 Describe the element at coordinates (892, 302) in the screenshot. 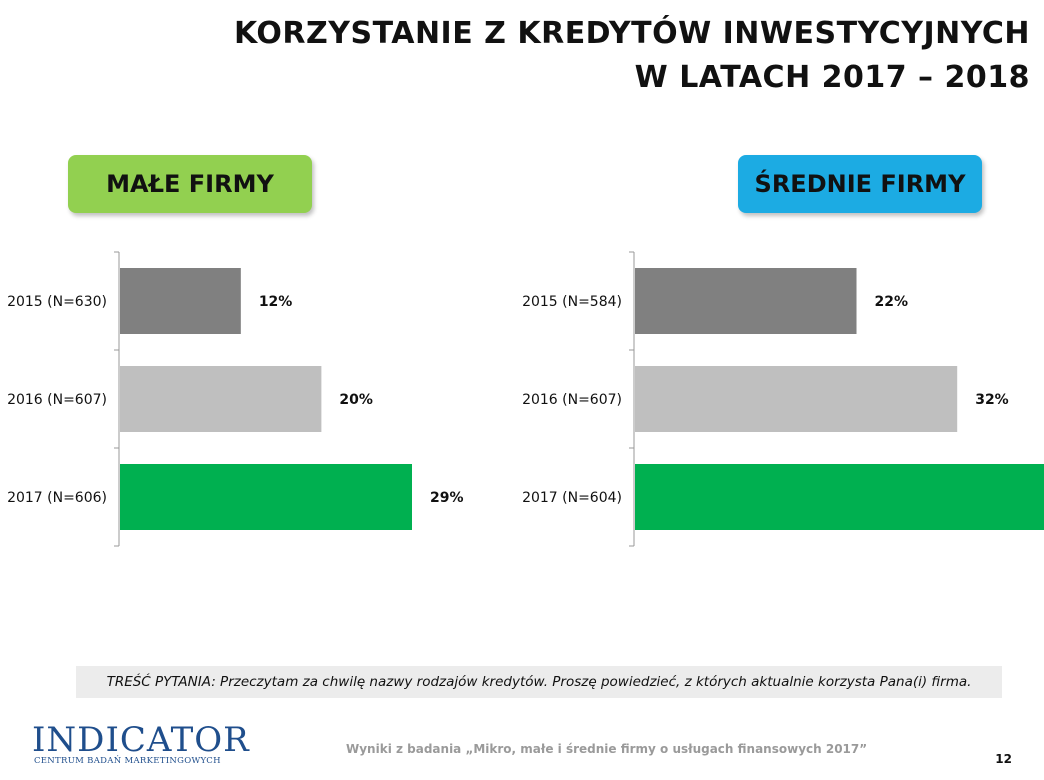

I see `value-label-0: 22%` at that location.